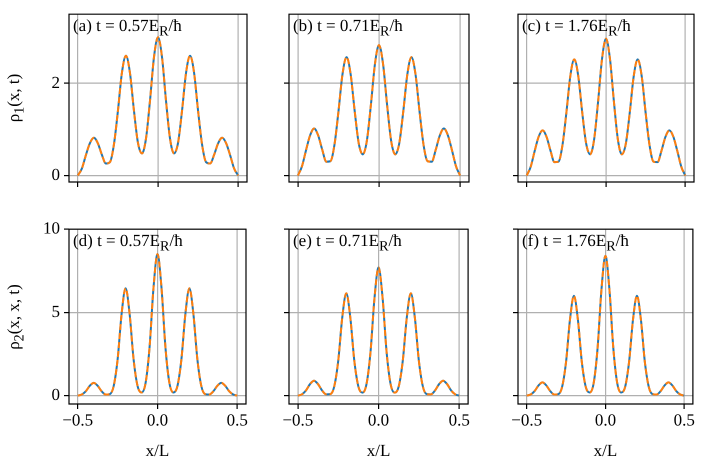 The height and width of the screenshot is (470, 701). I want to click on y-tick-label: 10, so click(51, 228).